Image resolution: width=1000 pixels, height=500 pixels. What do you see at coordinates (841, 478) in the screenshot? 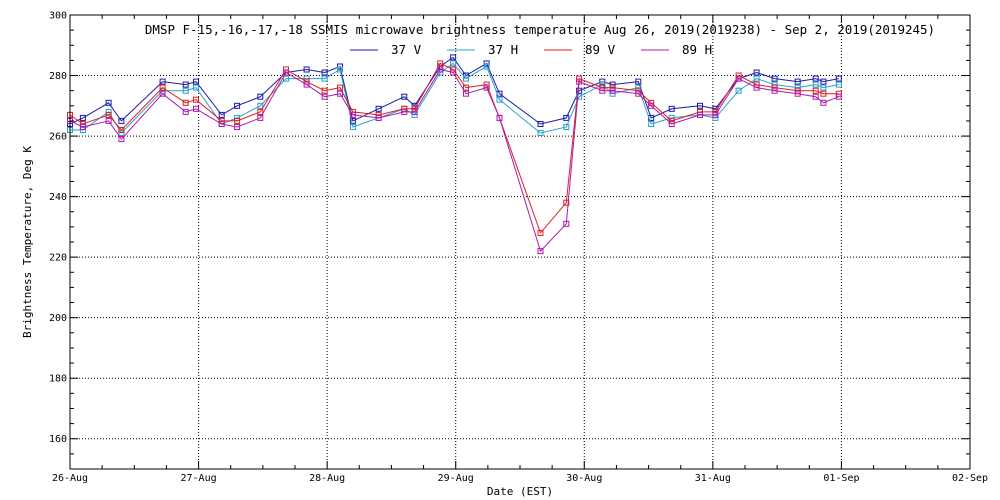
I see `x-tick-label: 01-Sep` at bounding box center [841, 478].